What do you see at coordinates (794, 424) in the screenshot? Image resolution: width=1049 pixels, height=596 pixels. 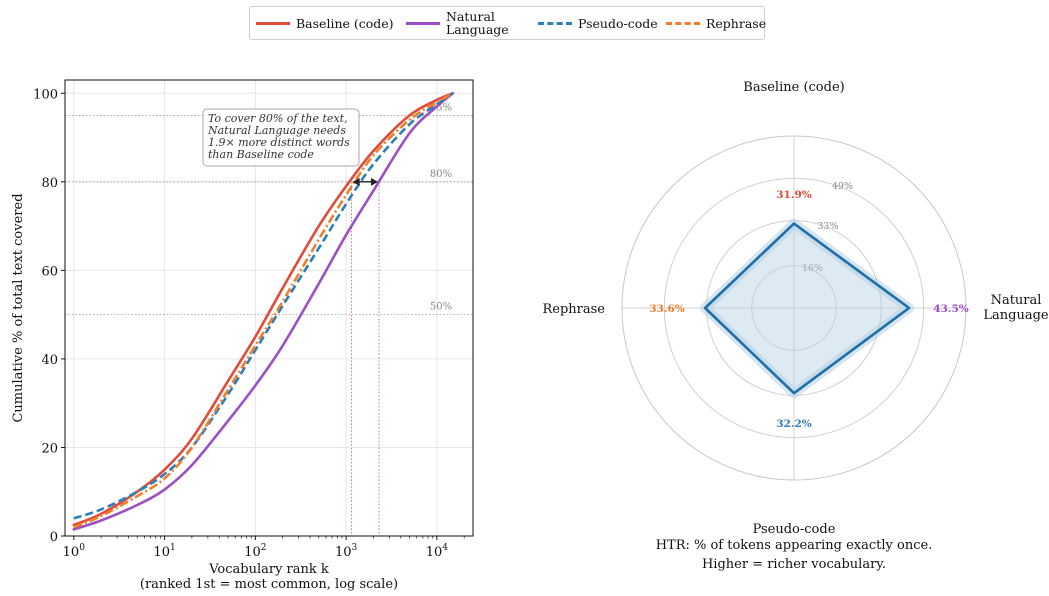 I see `radar-value-label: 32.2%` at bounding box center [794, 424].